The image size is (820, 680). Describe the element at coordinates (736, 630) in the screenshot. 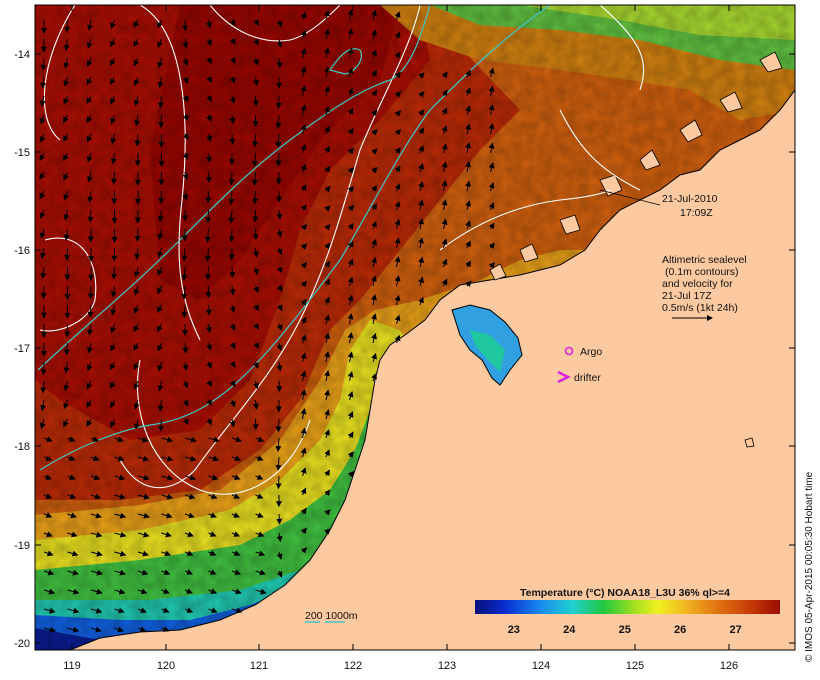

I see `colorbar-tick-label: 27` at that location.